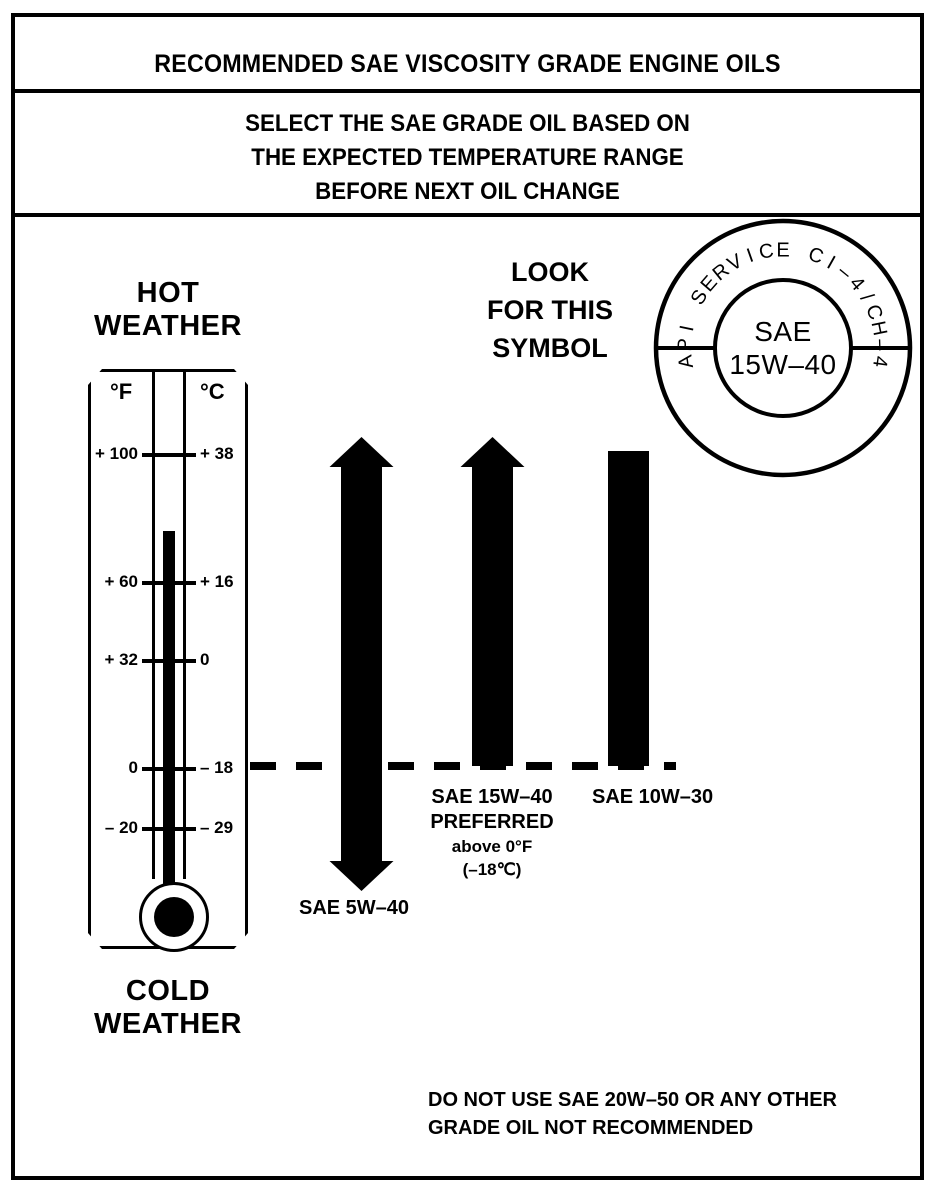 The width and height of the screenshot is (943, 1195). What do you see at coordinates (168, 326) in the screenshot?
I see `hot-weather-line-2: WEATHER` at bounding box center [168, 326].